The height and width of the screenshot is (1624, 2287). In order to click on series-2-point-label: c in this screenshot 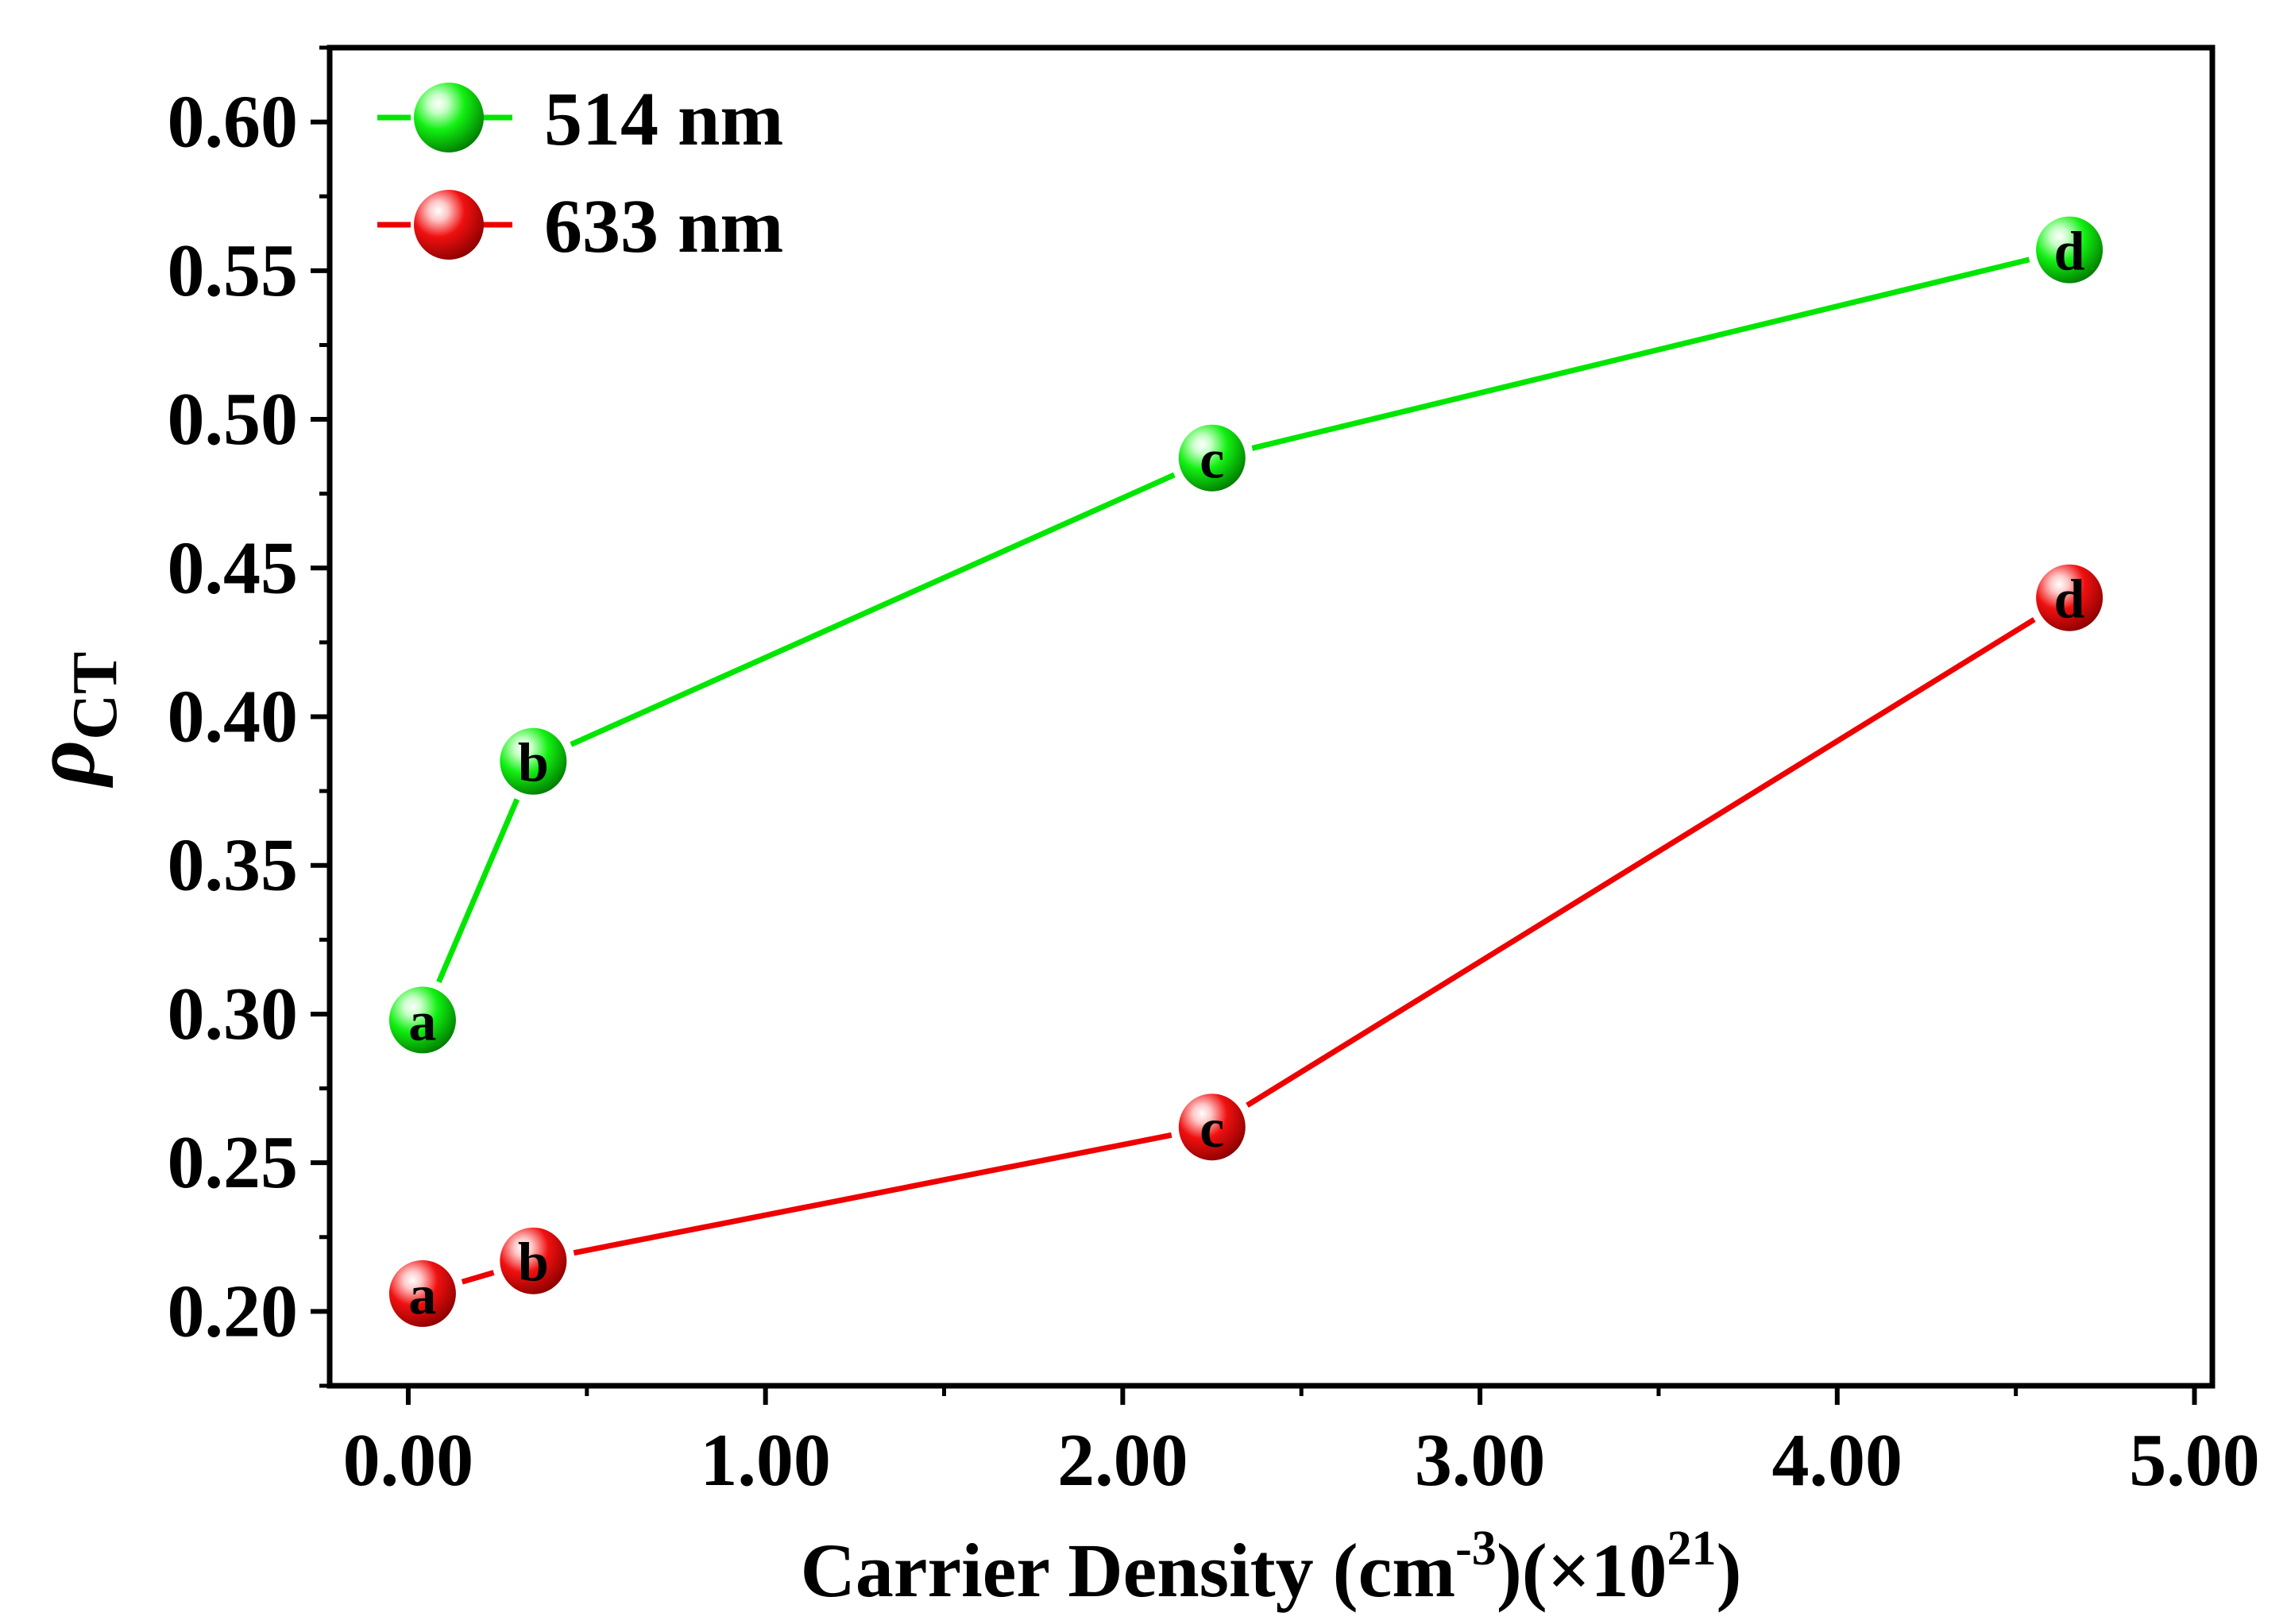, I will do `click(1212, 1128)`.